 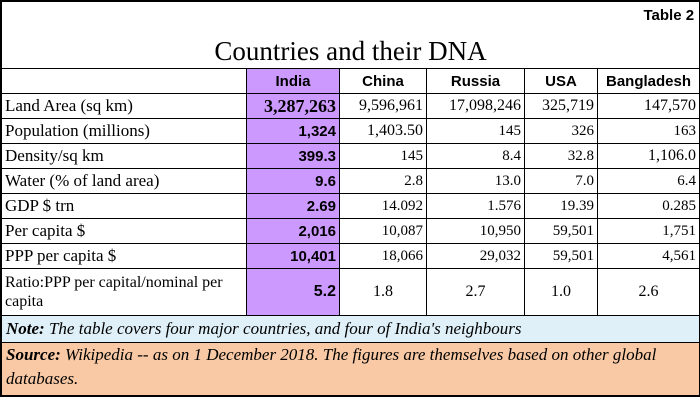 What do you see at coordinates (648, 181) in the screenshot?
I see `bangladesh-cell: 6.4` at bounding box center [648, 181].